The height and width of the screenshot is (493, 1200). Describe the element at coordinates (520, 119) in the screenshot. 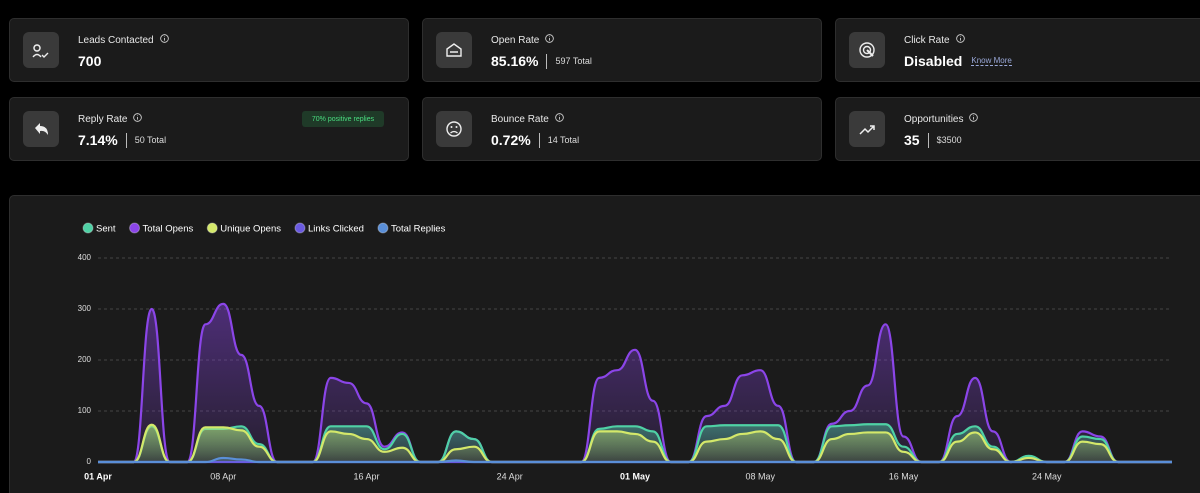

I see `label-text: Bounce Rate` at that location.